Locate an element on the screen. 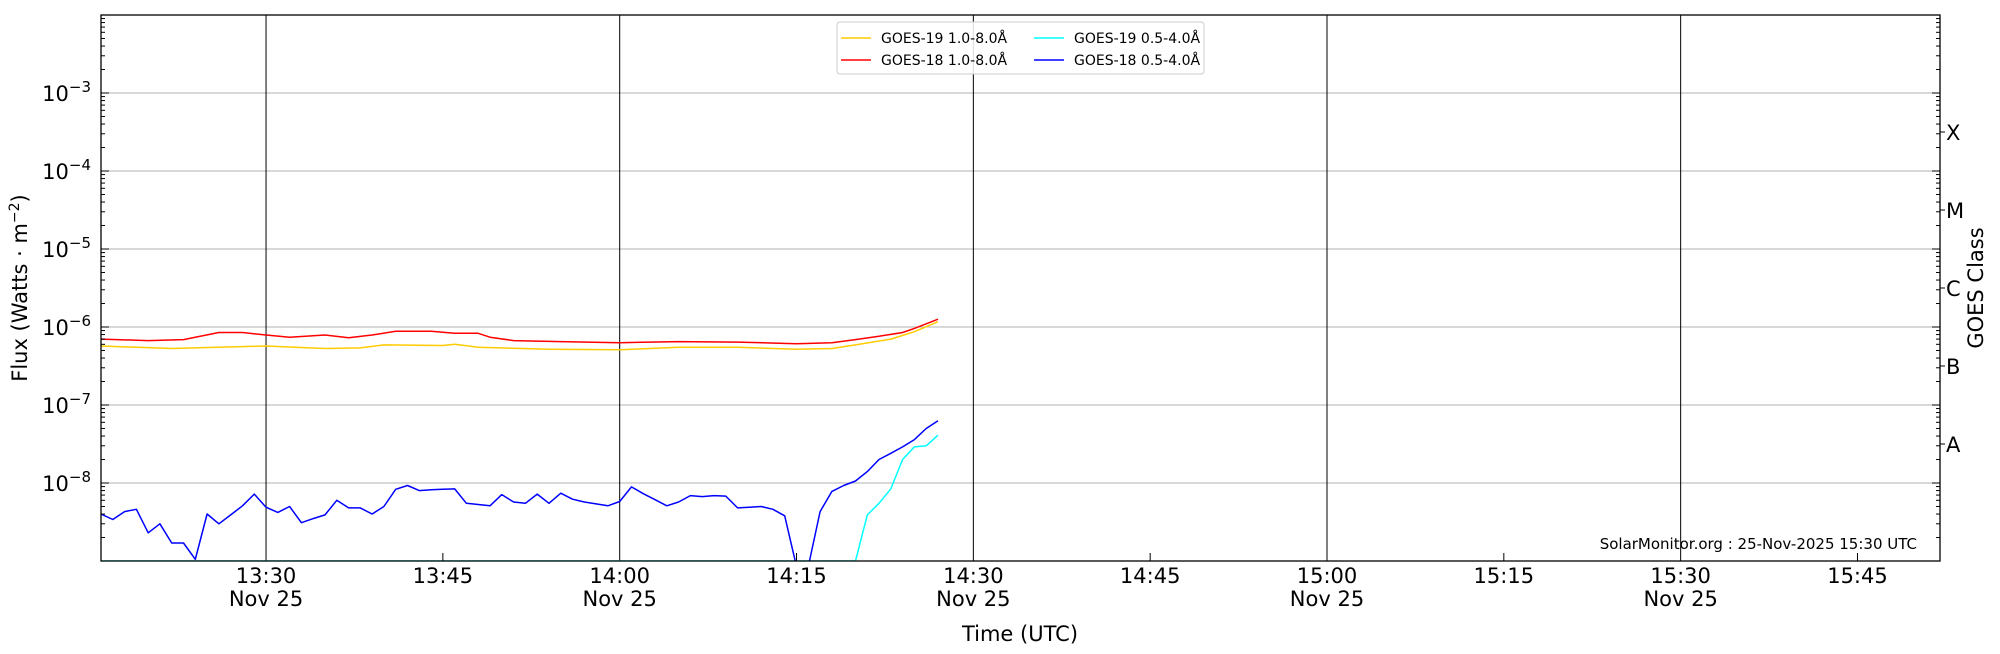 The image size is (2000, 654). y-tick-label: 10⁻⁸ is located at coordinates (66, 482).